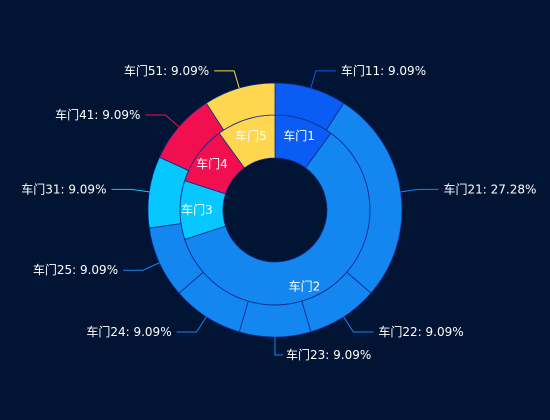 The image size is (550, 420). What do you see at coordinates (328, 354) in the screenshot?
I see `outer-slice-label-4: 车门23: 9.09%` at bounding box center [328, 354].